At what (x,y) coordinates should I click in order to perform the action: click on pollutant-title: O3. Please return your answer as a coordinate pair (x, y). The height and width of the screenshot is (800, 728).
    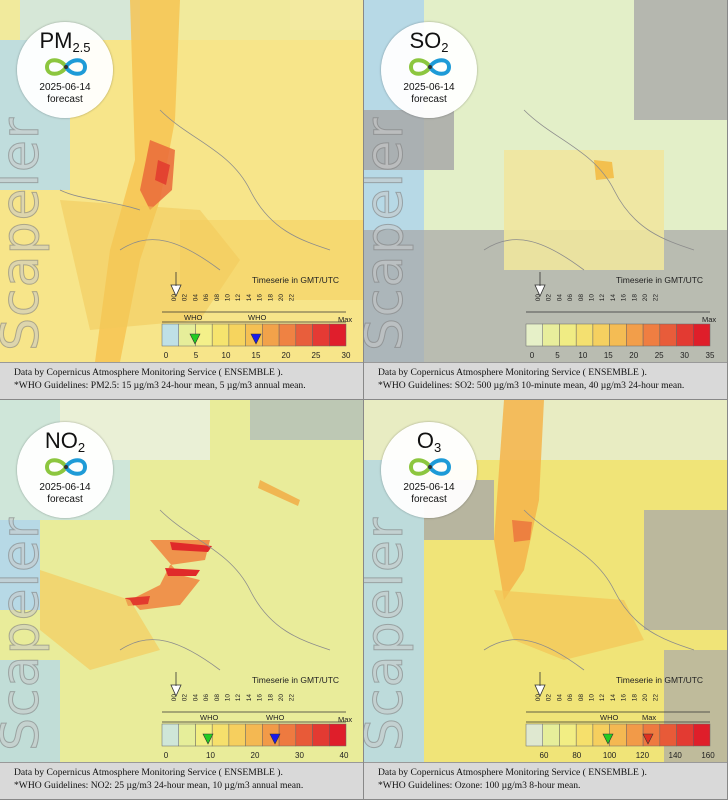
    Looking at the image, I should click on (429, 441).